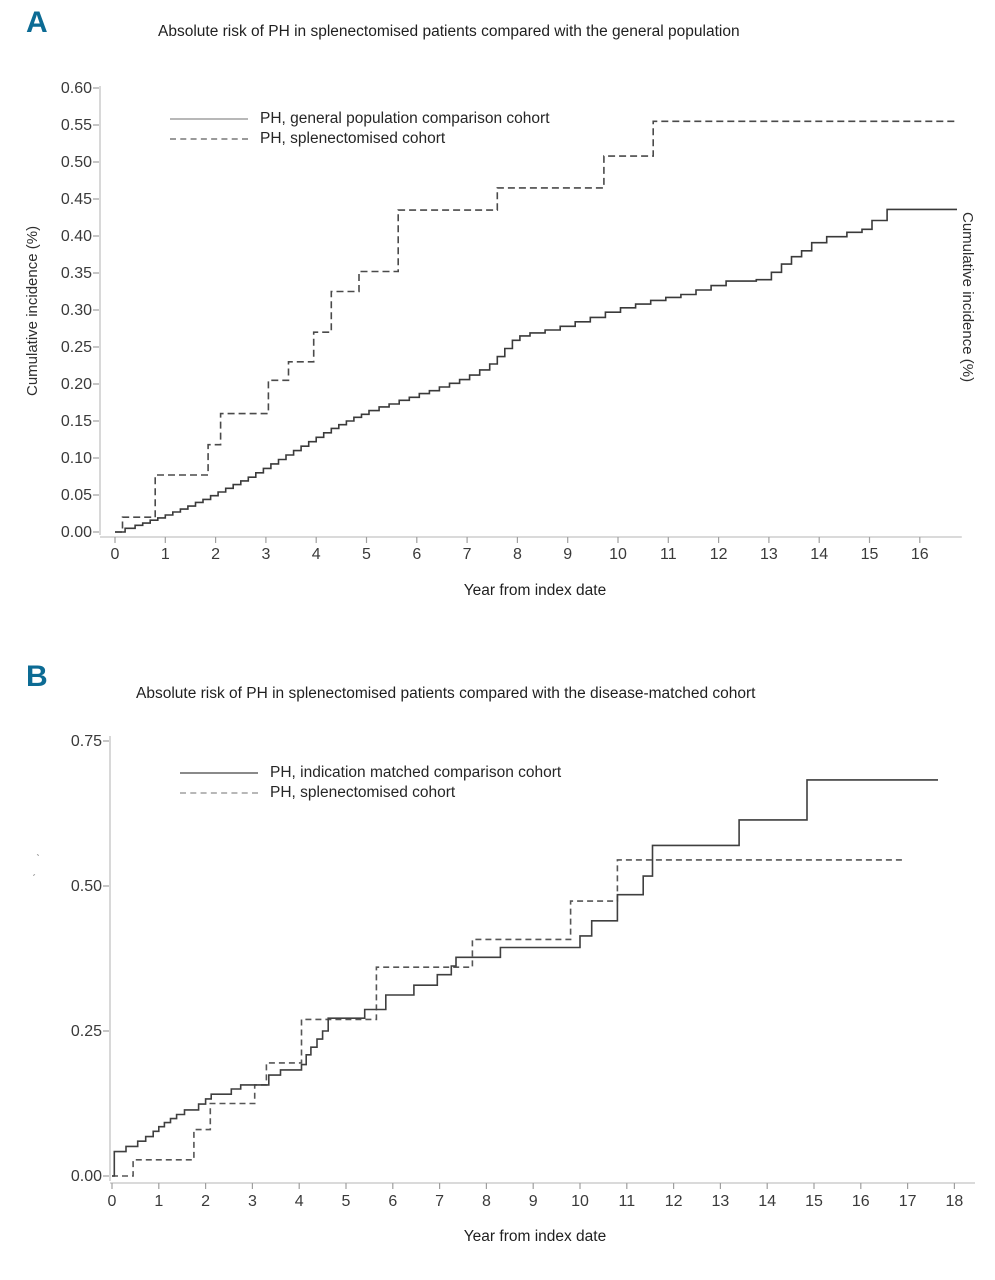 Image resolution: width=995 pixels, height=1280 pixels. What do you see at coordinates (76, 236) in the screenshot?
I see `y-tick-label: 0.40` at bounding box center [76, 236].